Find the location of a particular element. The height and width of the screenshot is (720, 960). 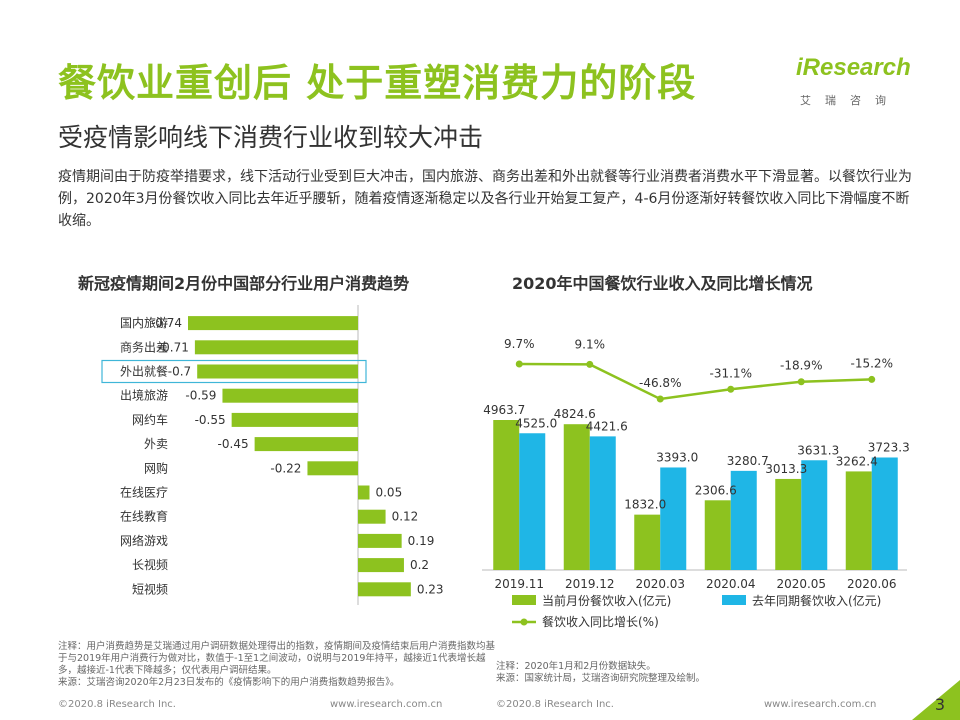

footer-copyright-left: ©2020.8 iResearch Inc. is located at coordinates (117, 704).